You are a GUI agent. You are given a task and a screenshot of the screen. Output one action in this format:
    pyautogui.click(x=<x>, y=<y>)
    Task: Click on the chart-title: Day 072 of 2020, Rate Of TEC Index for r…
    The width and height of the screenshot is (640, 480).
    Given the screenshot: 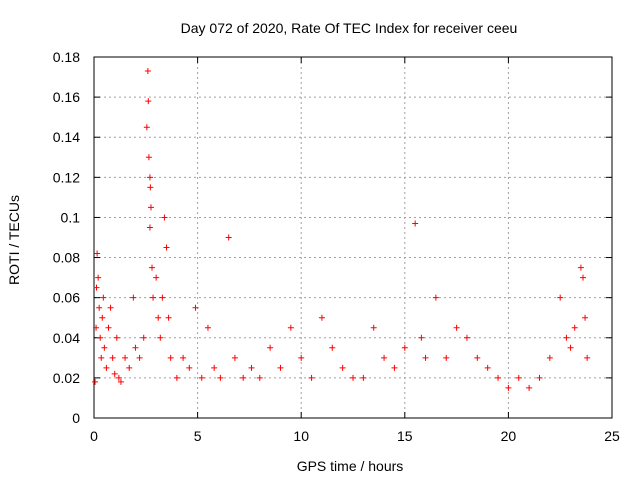 What is the action you would take?
    pyautogui.click(x=349, y=28)
    